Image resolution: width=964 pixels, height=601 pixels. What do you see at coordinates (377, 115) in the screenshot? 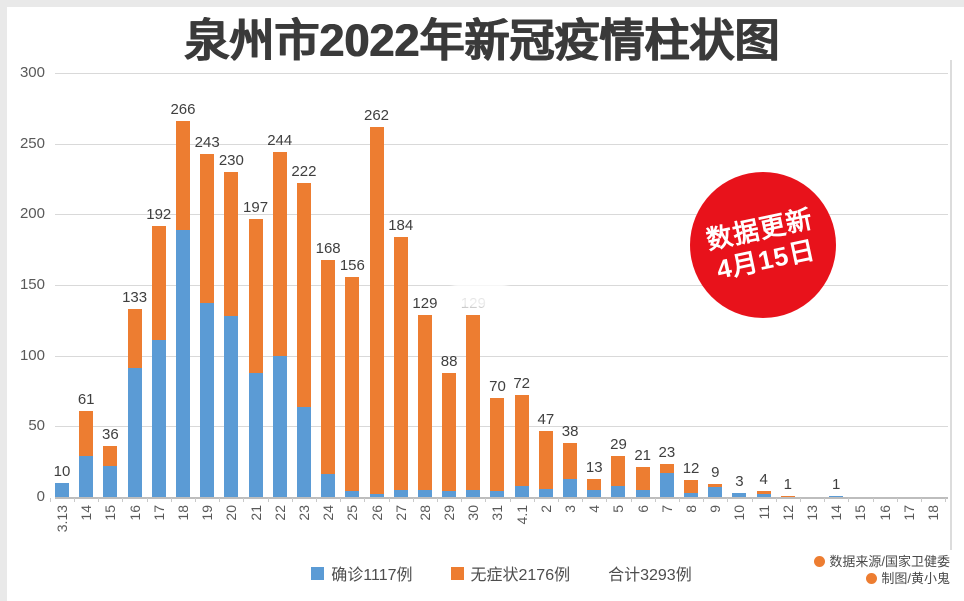
I see `bar-value-label: 262` at bounding box center [377, 115].